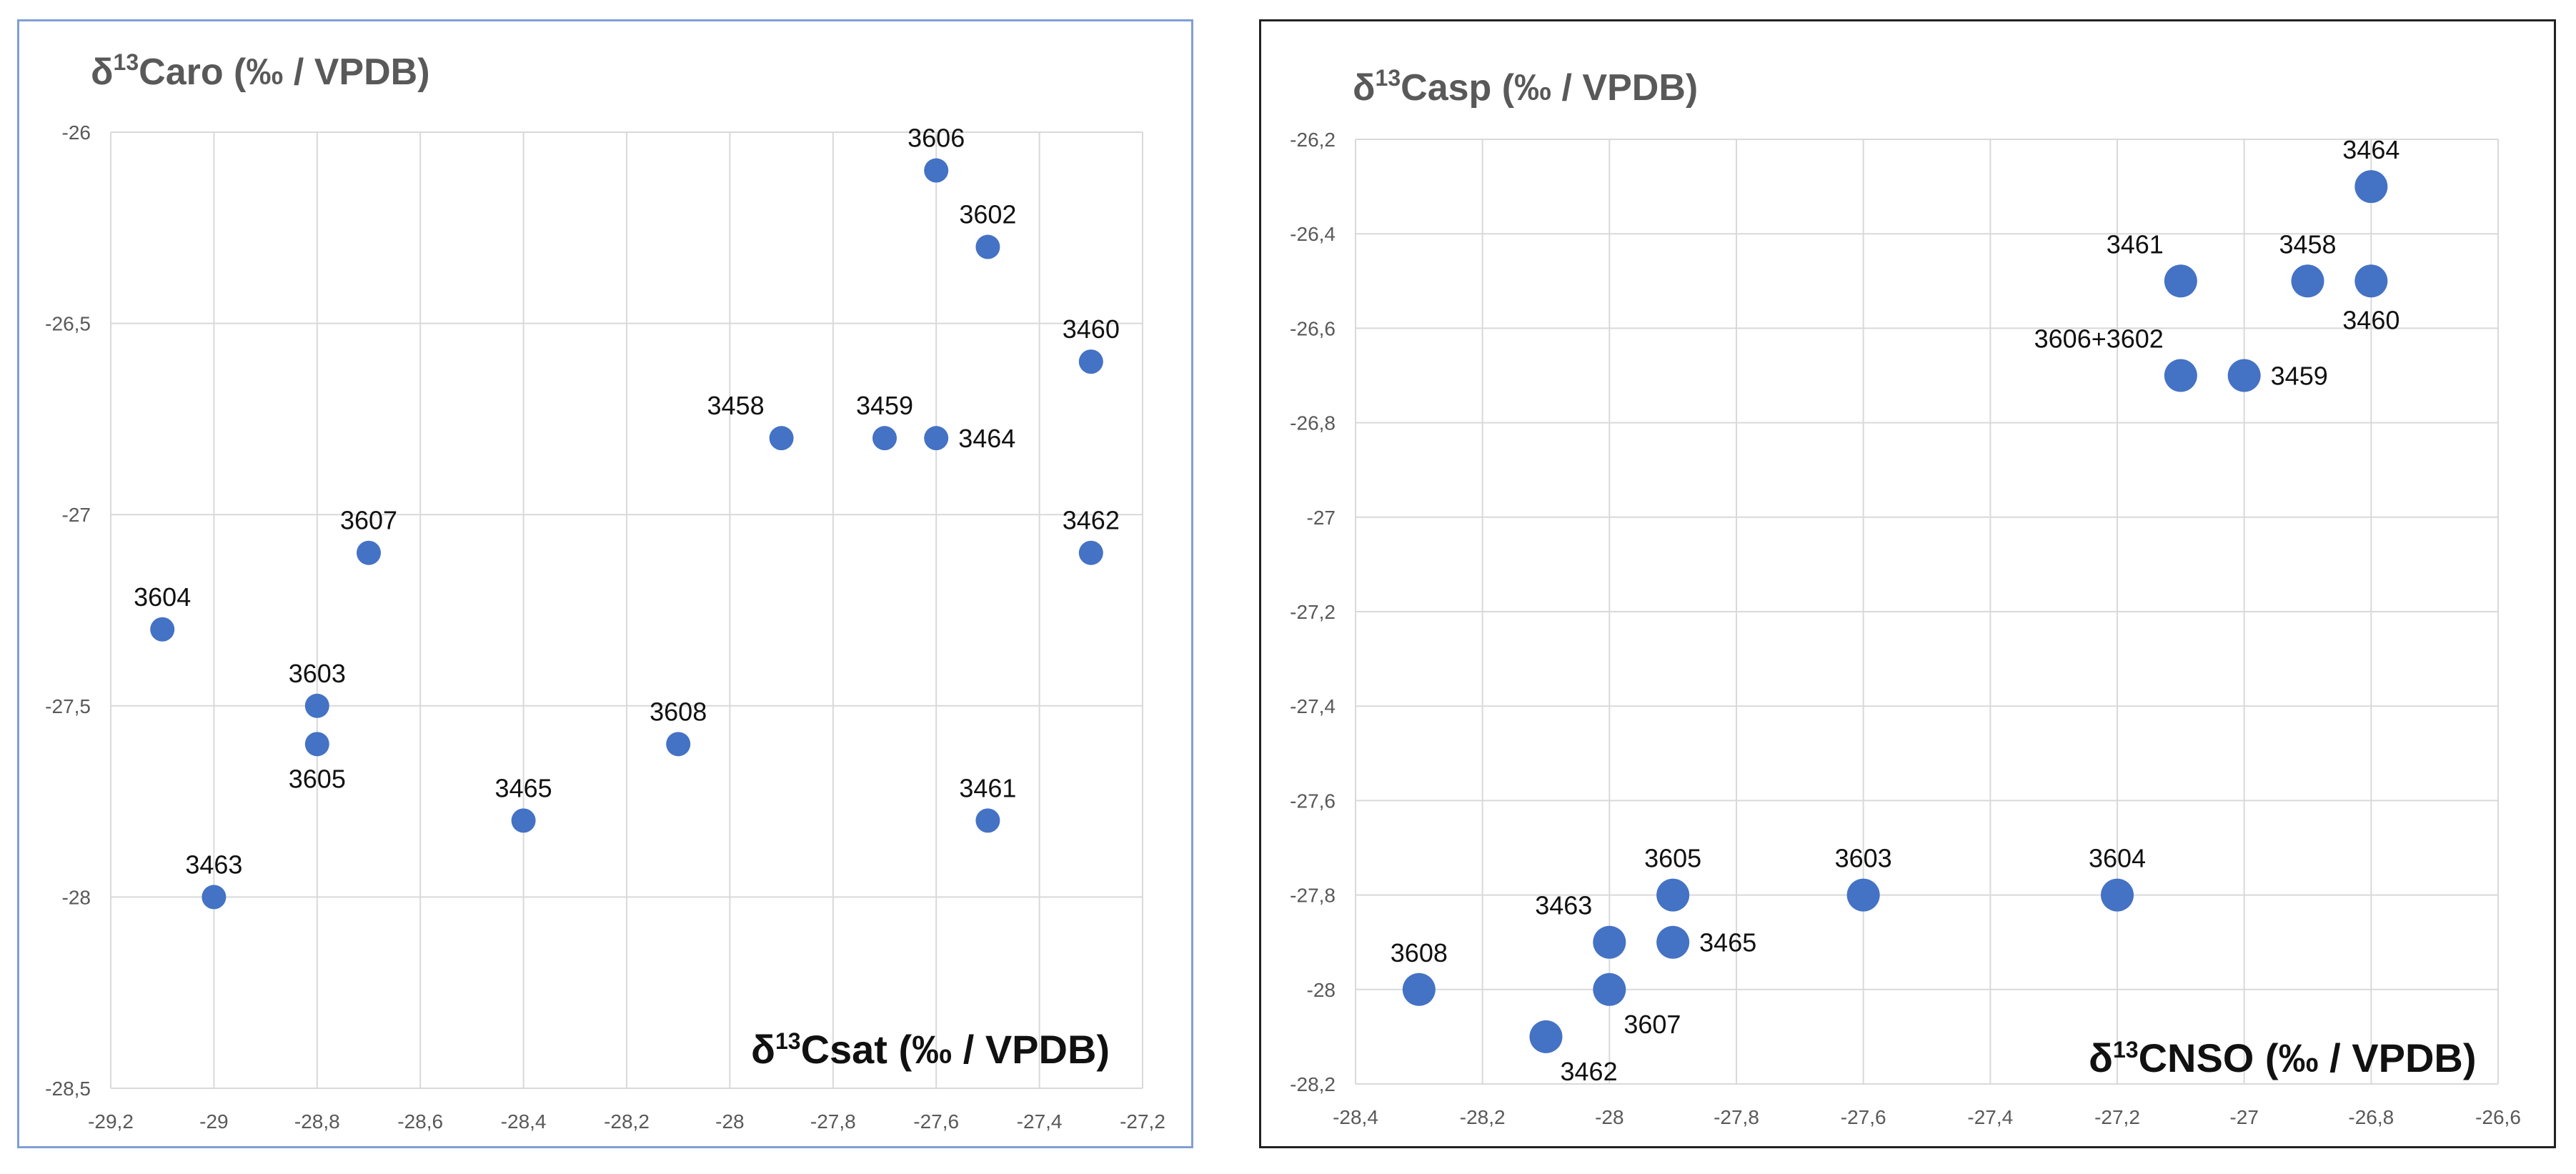 The width and height of the screenshot is (2576, 1174). What do you see at coordinates (317, 1121) in the screenshot?
I see `x-tick-label: -28,8` at bounding box center [317, 1121].